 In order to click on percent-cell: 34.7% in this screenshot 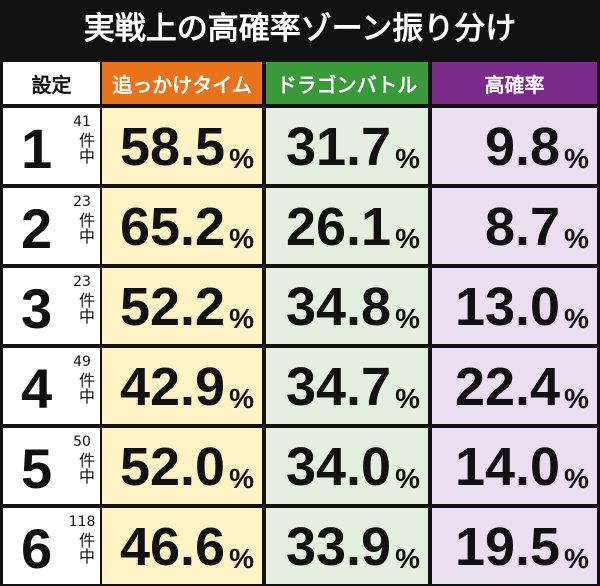, I will do `click(347, 386)`.